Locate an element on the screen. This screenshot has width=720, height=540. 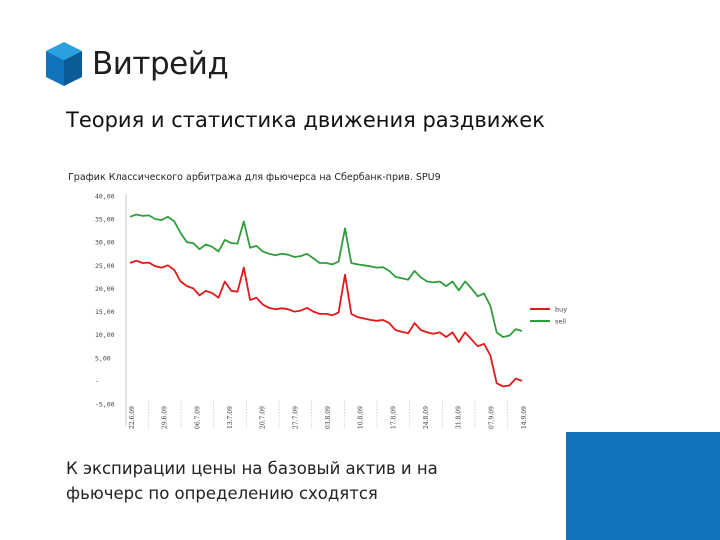
y-tick-label: 5,00 is located at coordinates (103, 358).